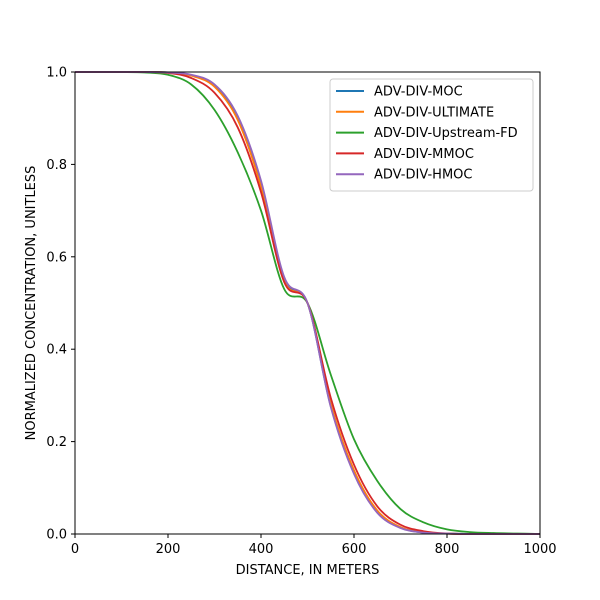  Describe the element at coordinates (56, 165) in the screenshot. I see `y-tick-label: 0.8` at that location.